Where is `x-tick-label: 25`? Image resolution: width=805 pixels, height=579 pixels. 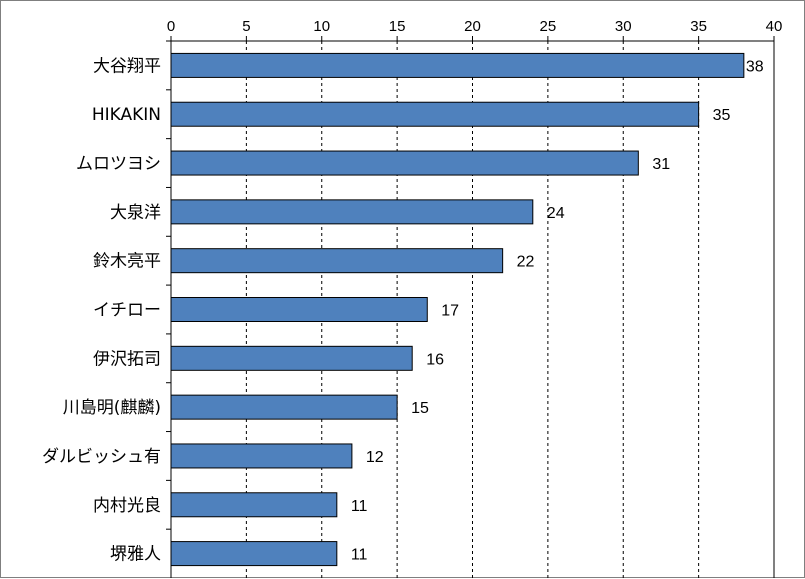 x-tick-label: 25 is located at coordinates (548, 26).